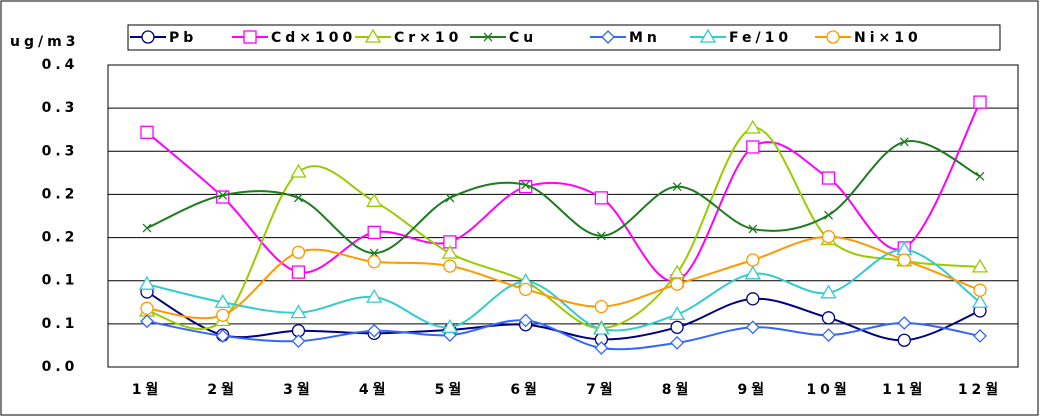 Image resolution: width=1040 pixels, height=417 pixels. Describe the element at coordinates (888, 38) in the screenshot. I see `legend-label: Ni×10` at that location.